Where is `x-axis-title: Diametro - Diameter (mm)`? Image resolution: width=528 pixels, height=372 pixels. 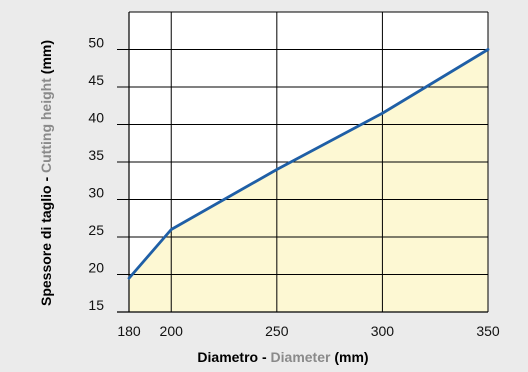
x-axis-title: Diametro - Diameter (mm) is located at coordinates (282, 357).